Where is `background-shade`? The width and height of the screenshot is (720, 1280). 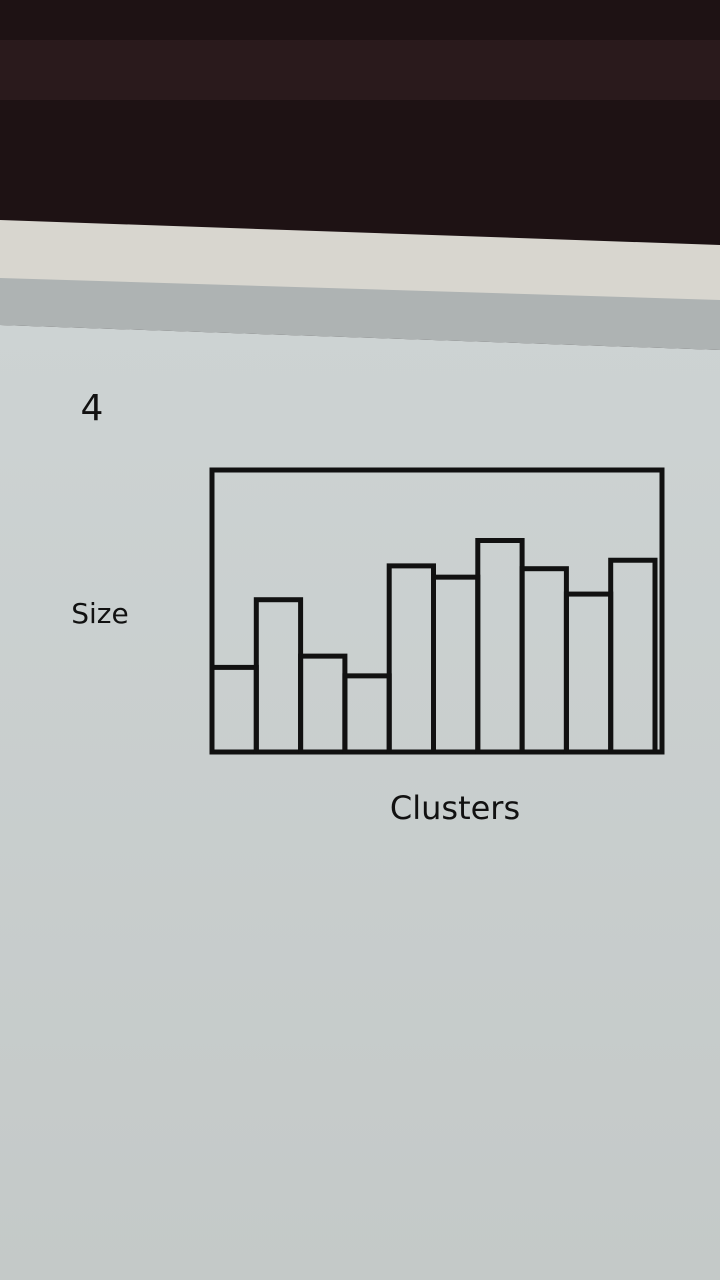
background-shade is located at coordinates (360, 70).